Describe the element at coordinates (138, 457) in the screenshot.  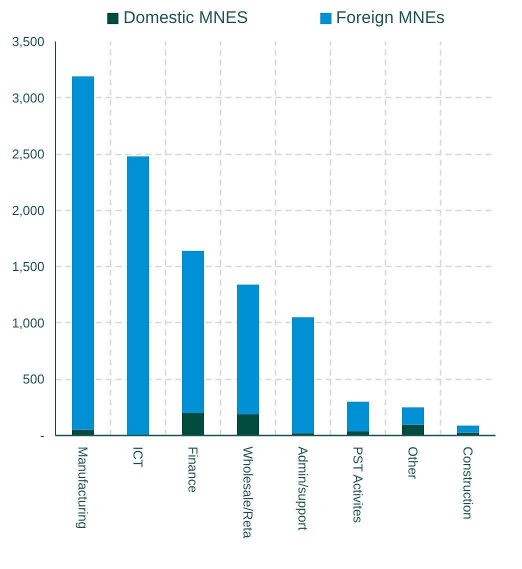
I see `x-tick-label: ICT` at that location.